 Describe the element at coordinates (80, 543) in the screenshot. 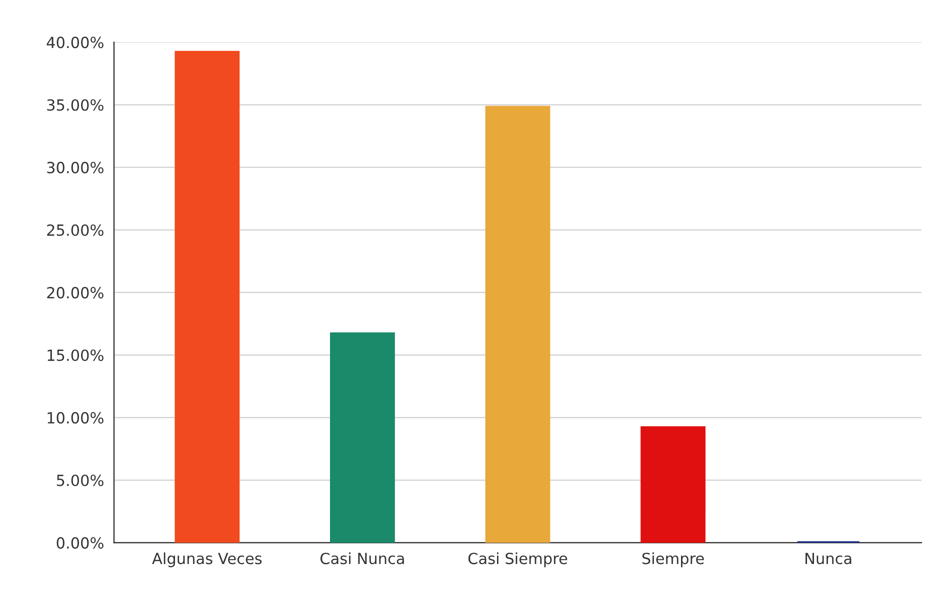

I see `y-tick-label: 0.00%` at that location.